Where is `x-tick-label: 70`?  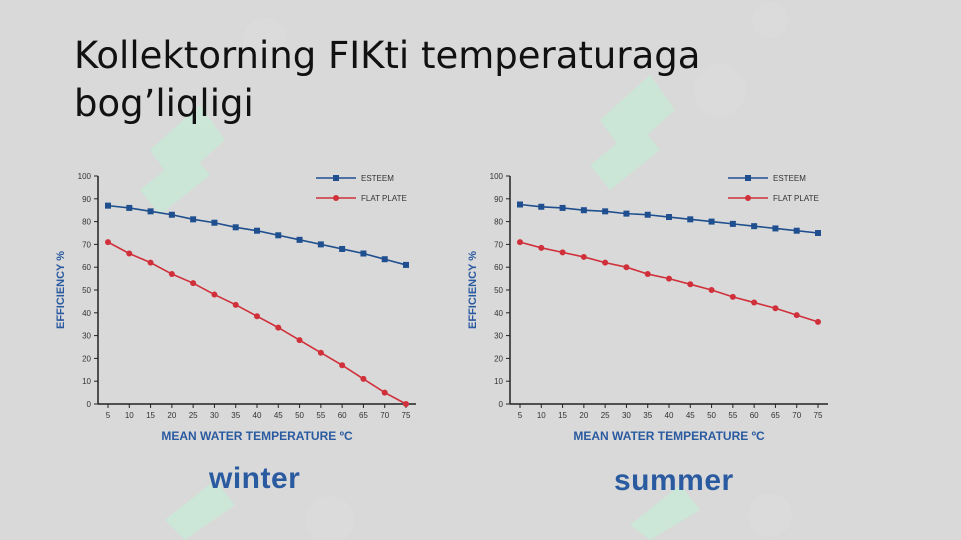 x-tick-label: 70 is located at coordinates (384, 415).